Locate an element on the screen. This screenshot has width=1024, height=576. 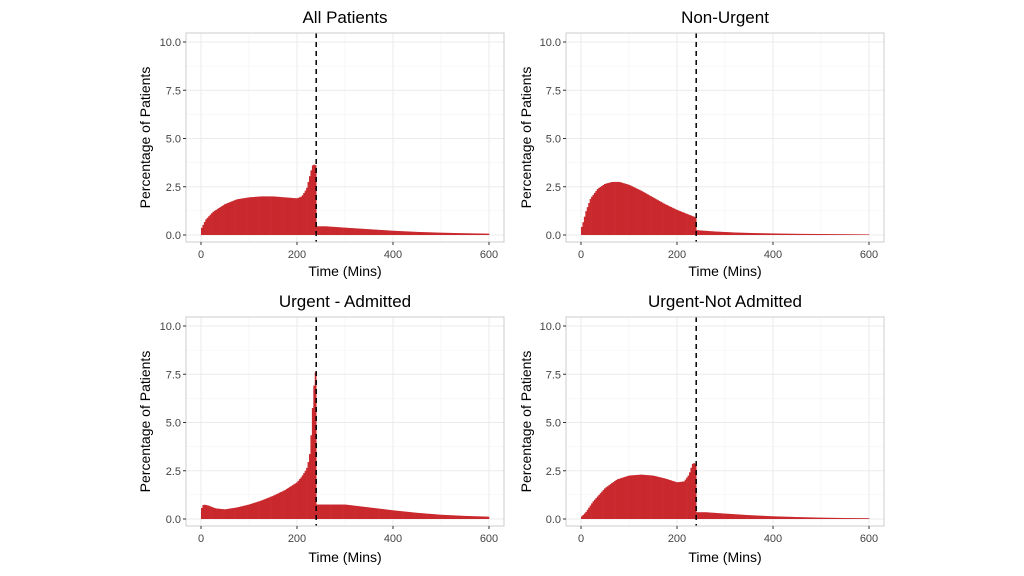
histogram-series is located at coordinates (345, 199).